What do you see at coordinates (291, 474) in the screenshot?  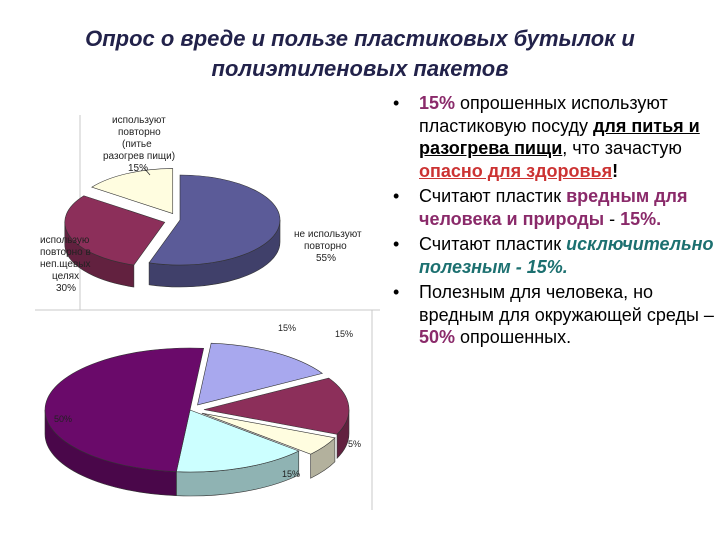 I see `chart2-label-3: 15%` at bounding box center [291, 474].